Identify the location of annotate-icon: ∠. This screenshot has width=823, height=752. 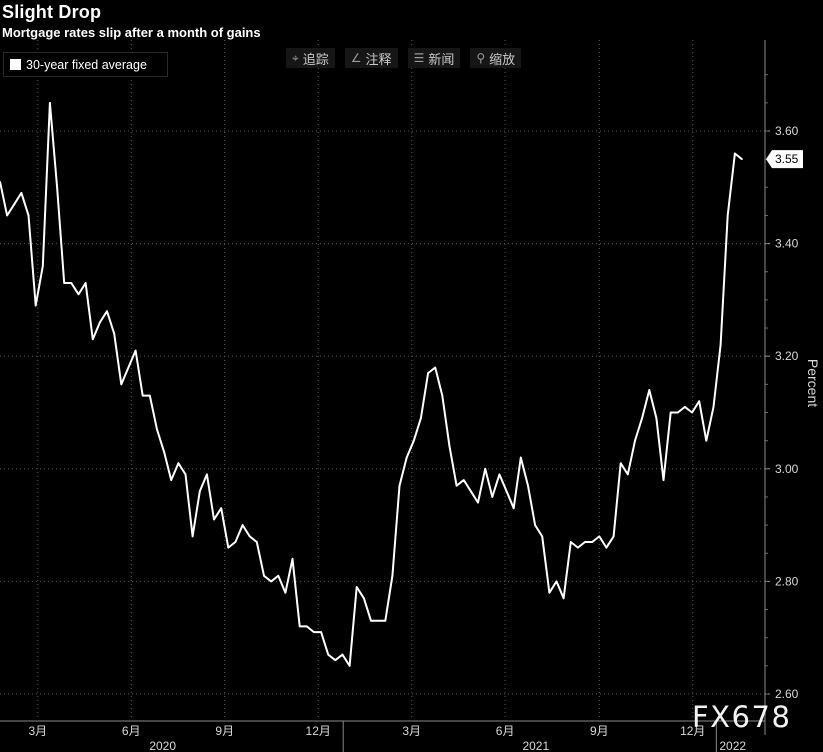
(356, 58).